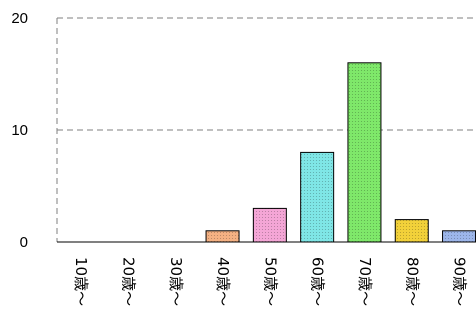 The height and width of the screenshot is (331, 476). I want to click on x-axis-labels: 10歳～ 20歳～ 30歳～ 40歳～ 50歳～ 60歳～ 70歳～ 80歳～ 90歳～, so click(270, 281).